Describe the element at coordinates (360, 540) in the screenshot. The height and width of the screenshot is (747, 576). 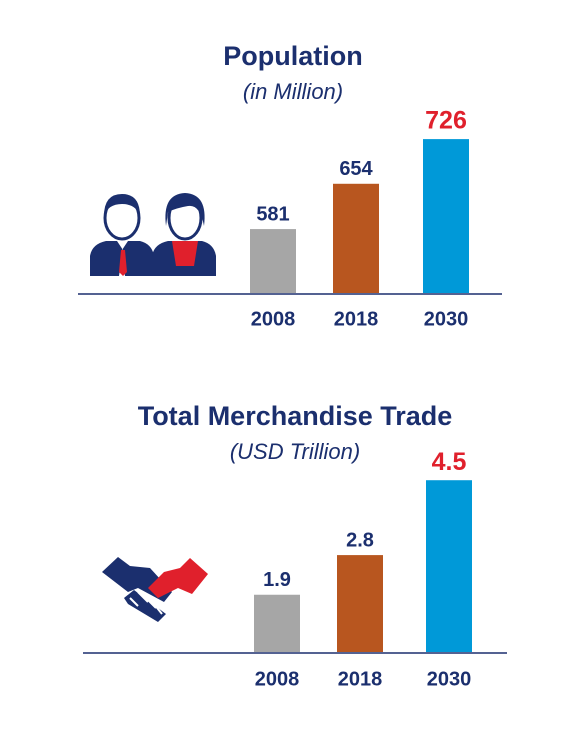
I see `value-label: 2.8` at that location.